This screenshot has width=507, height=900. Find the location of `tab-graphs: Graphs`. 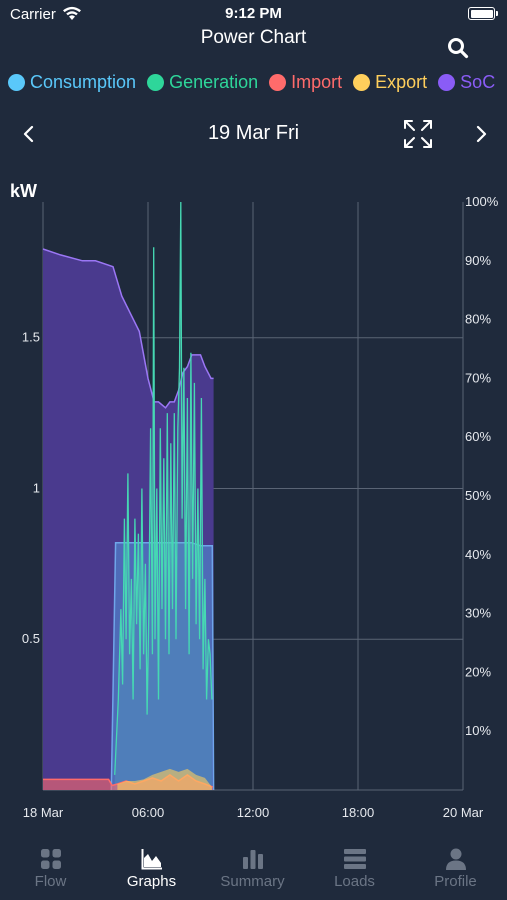

tab-graphs: Graphs is located at coordinates (151, 869).